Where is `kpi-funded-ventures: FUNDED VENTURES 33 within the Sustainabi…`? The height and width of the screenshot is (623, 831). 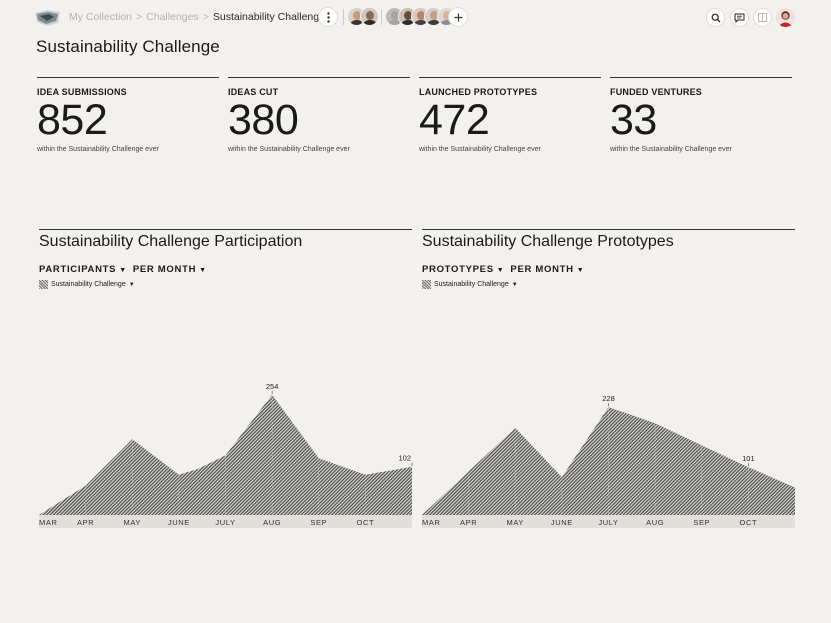 kpi-funded-ventures: FUNDED VENTURES 33 within the Sustainabi… is located at coordinates (701, 115).